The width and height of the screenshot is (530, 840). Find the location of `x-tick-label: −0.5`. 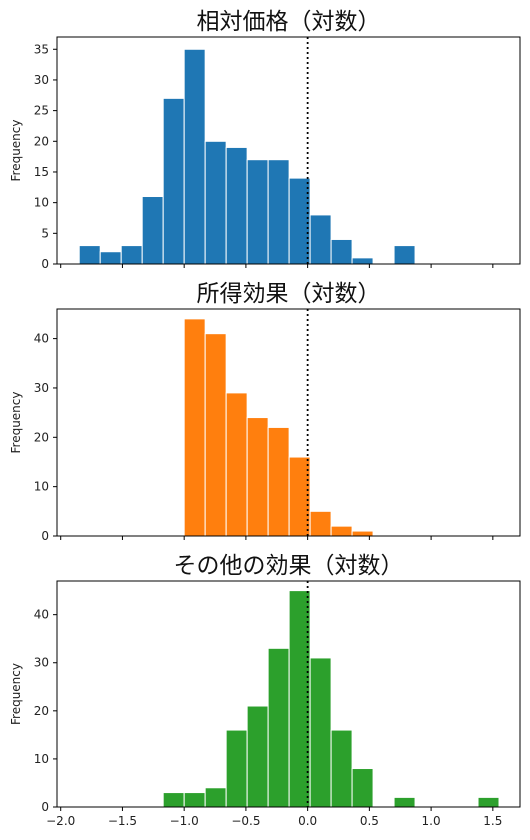

x-tick-label: −0.5 is located at coordinates (245, 821).